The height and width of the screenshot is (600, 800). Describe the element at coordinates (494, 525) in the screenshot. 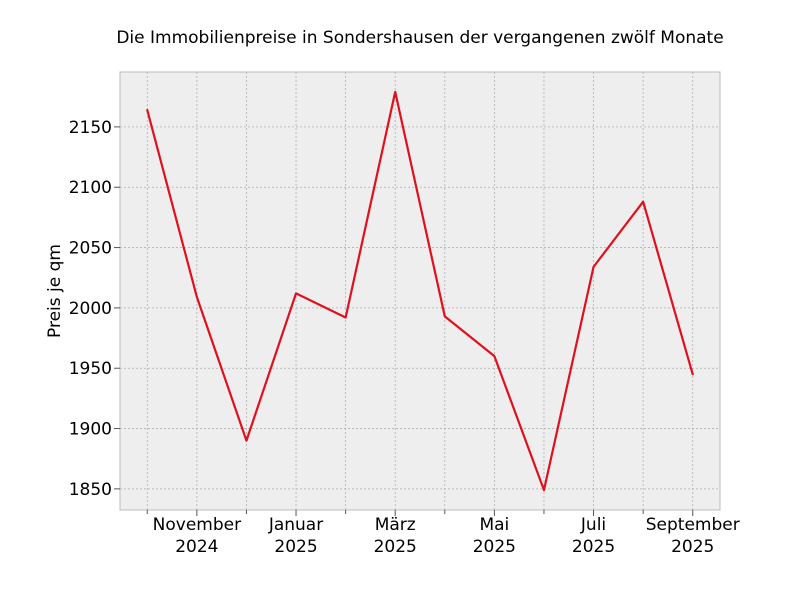

I see `x-tick-label-month: Mai` at that location.